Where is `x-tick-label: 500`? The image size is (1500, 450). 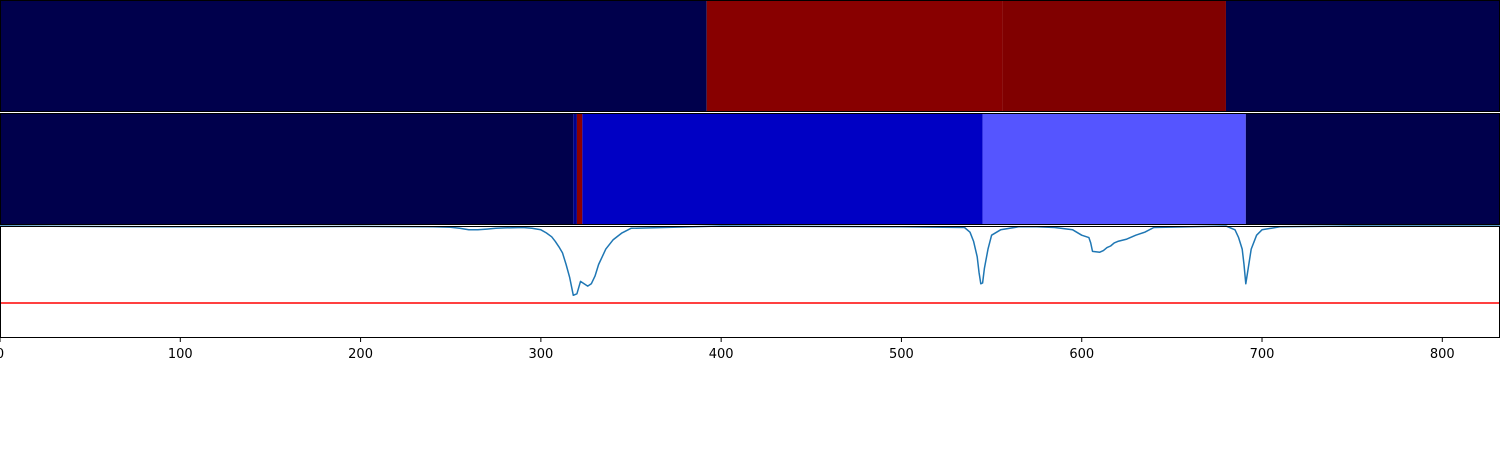 x-tick-label: 500 is located at coordinates (901, 354).